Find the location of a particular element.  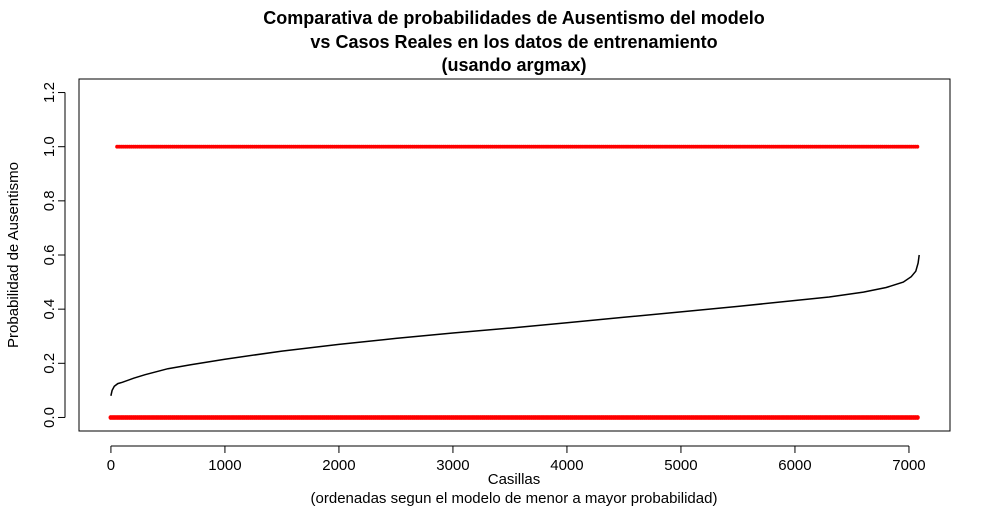

y-tick-label: 0.4 is located at coordinates (49, 309).